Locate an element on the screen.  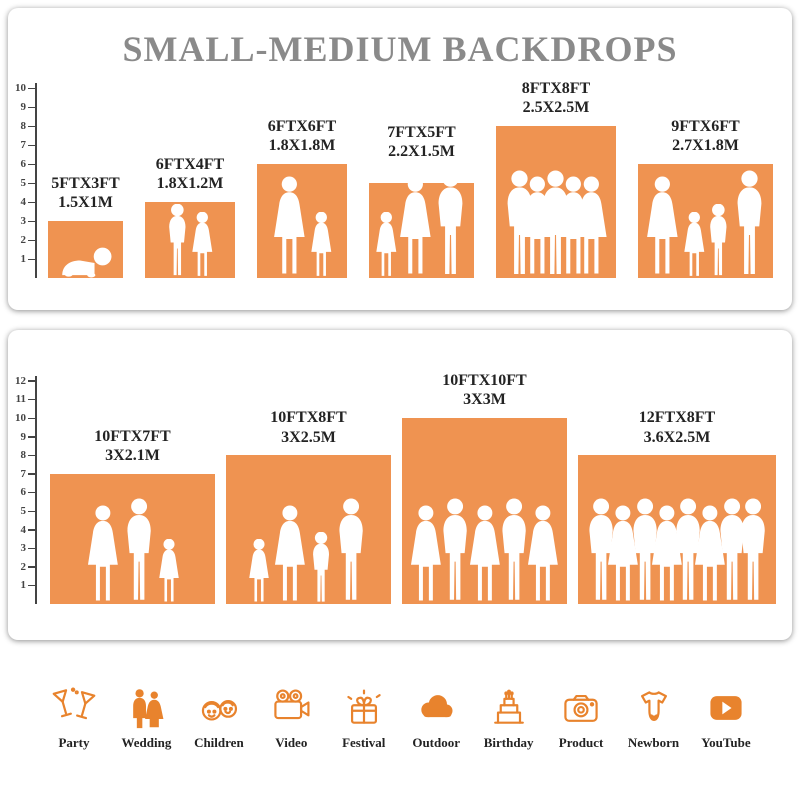
size-feet: 6FTX6FT is located at coordinates (302, 126).